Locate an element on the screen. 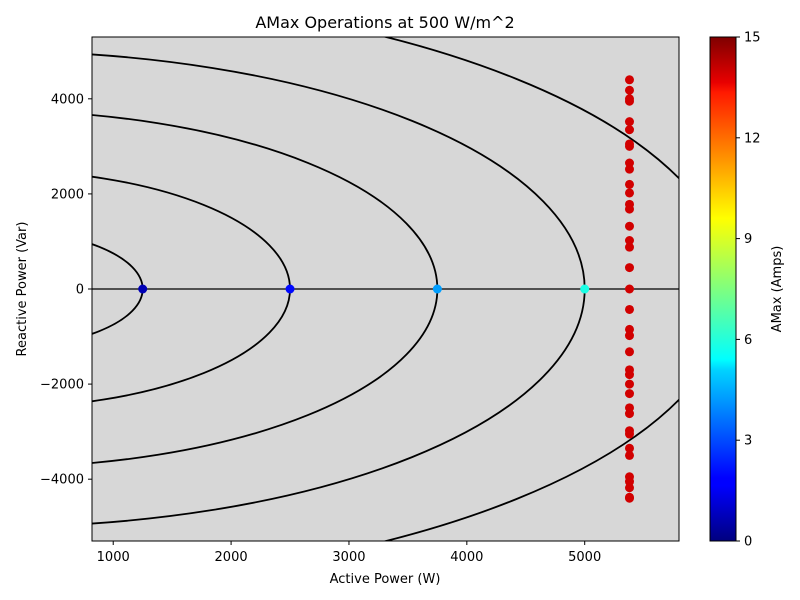  colorbar-label: AMax (Amps) is located at coordinates (777, 289).